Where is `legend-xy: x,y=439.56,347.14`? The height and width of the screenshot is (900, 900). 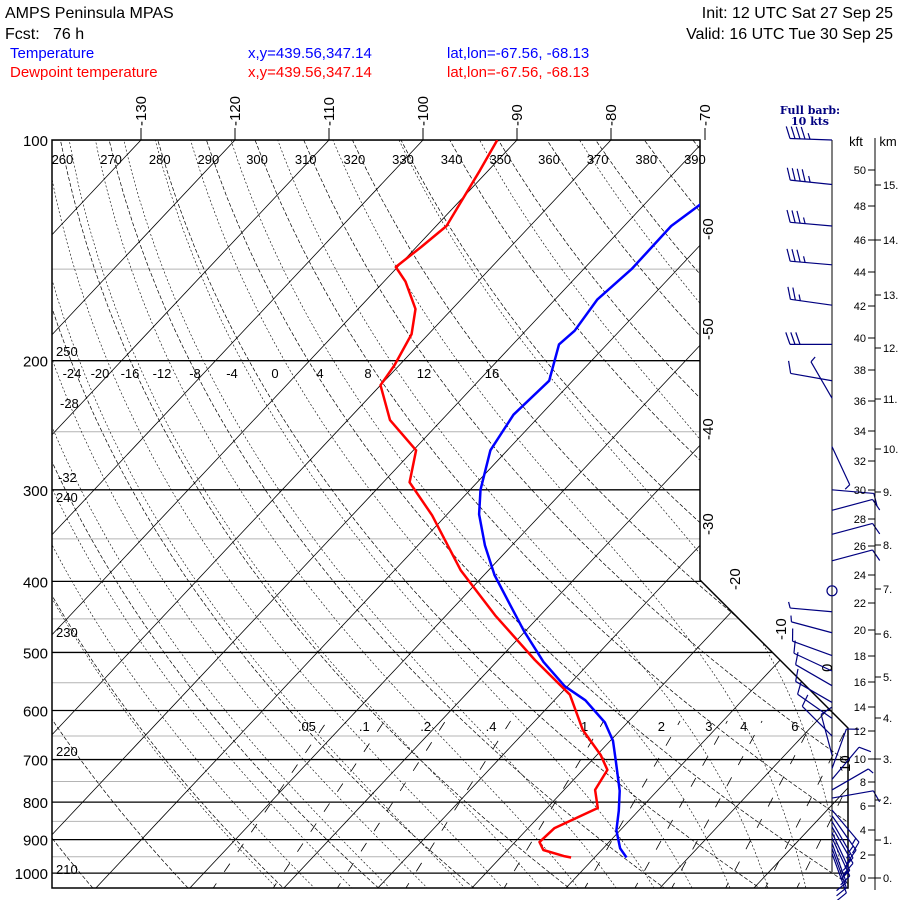
legend-xy: x,y=439.56,347.14 is located at coordinates (310, 53).